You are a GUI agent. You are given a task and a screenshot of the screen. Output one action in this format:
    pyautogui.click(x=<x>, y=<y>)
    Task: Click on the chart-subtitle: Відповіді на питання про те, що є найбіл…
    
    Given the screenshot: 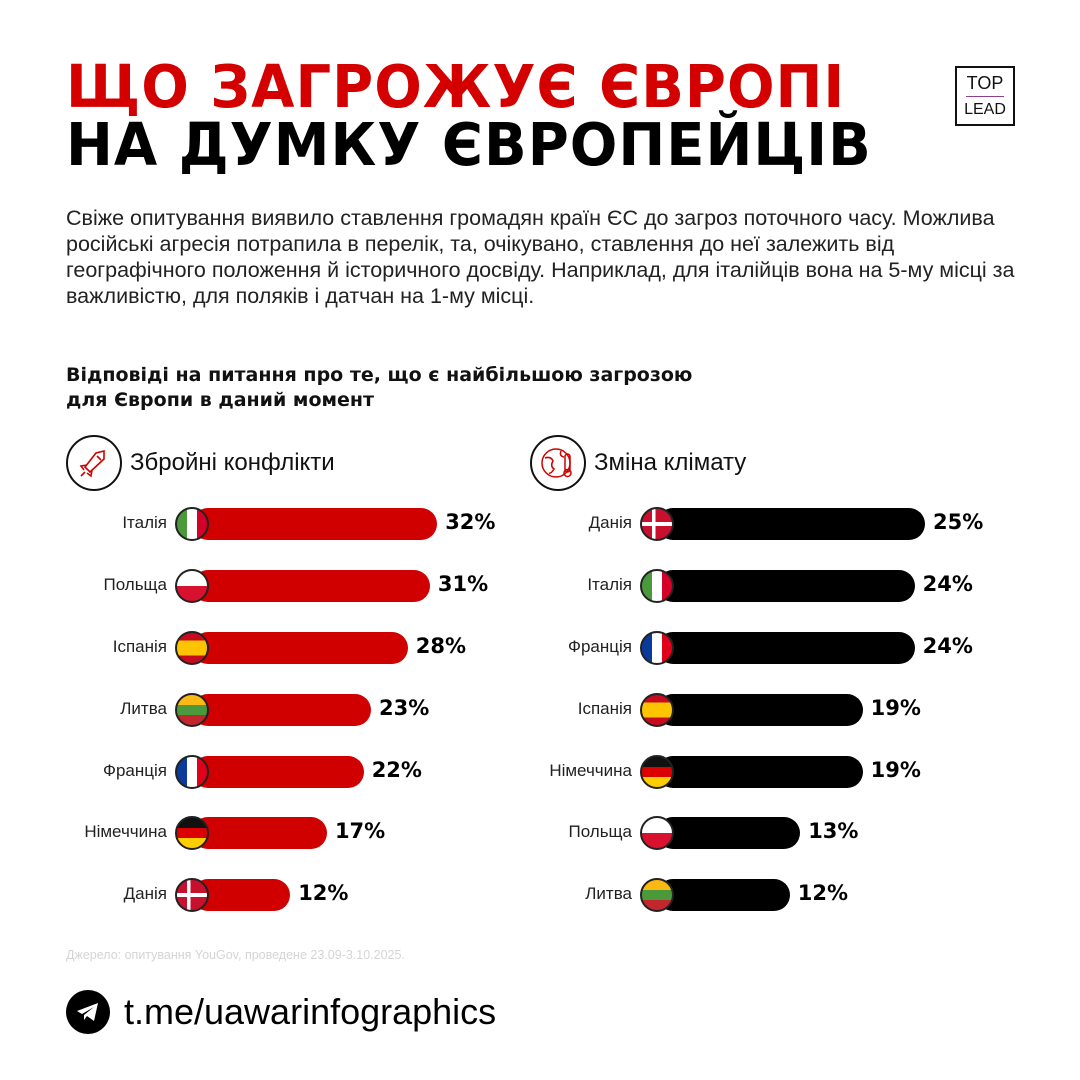 What is the action you would take?
    pyautogui.click(x=379, y=388)
    